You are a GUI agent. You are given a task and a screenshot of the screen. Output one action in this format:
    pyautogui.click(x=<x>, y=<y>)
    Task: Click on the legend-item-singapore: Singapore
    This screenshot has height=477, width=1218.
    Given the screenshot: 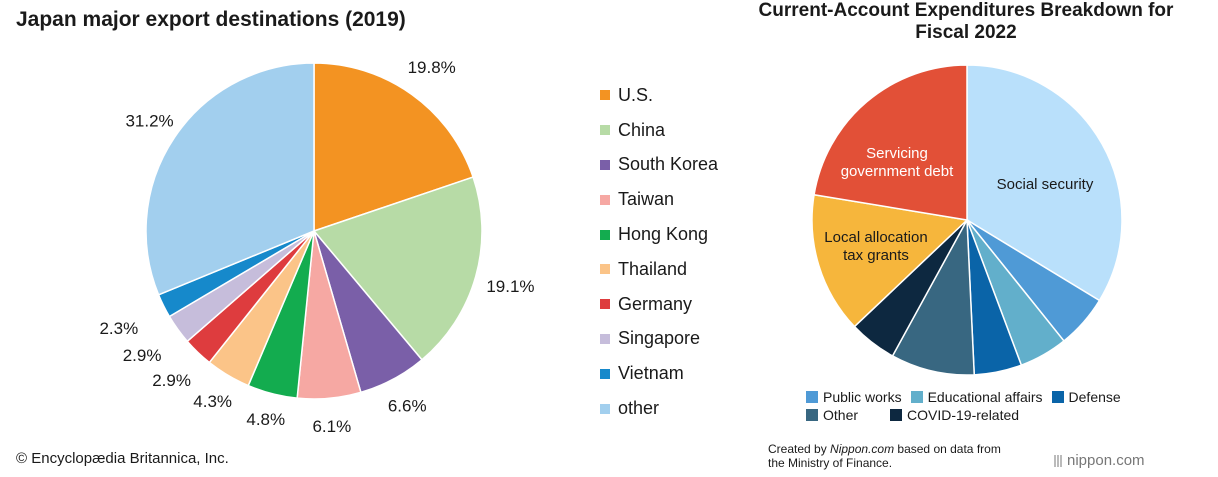 What is the action you would take?
    pyautogui.click(x=659, y=339)
    